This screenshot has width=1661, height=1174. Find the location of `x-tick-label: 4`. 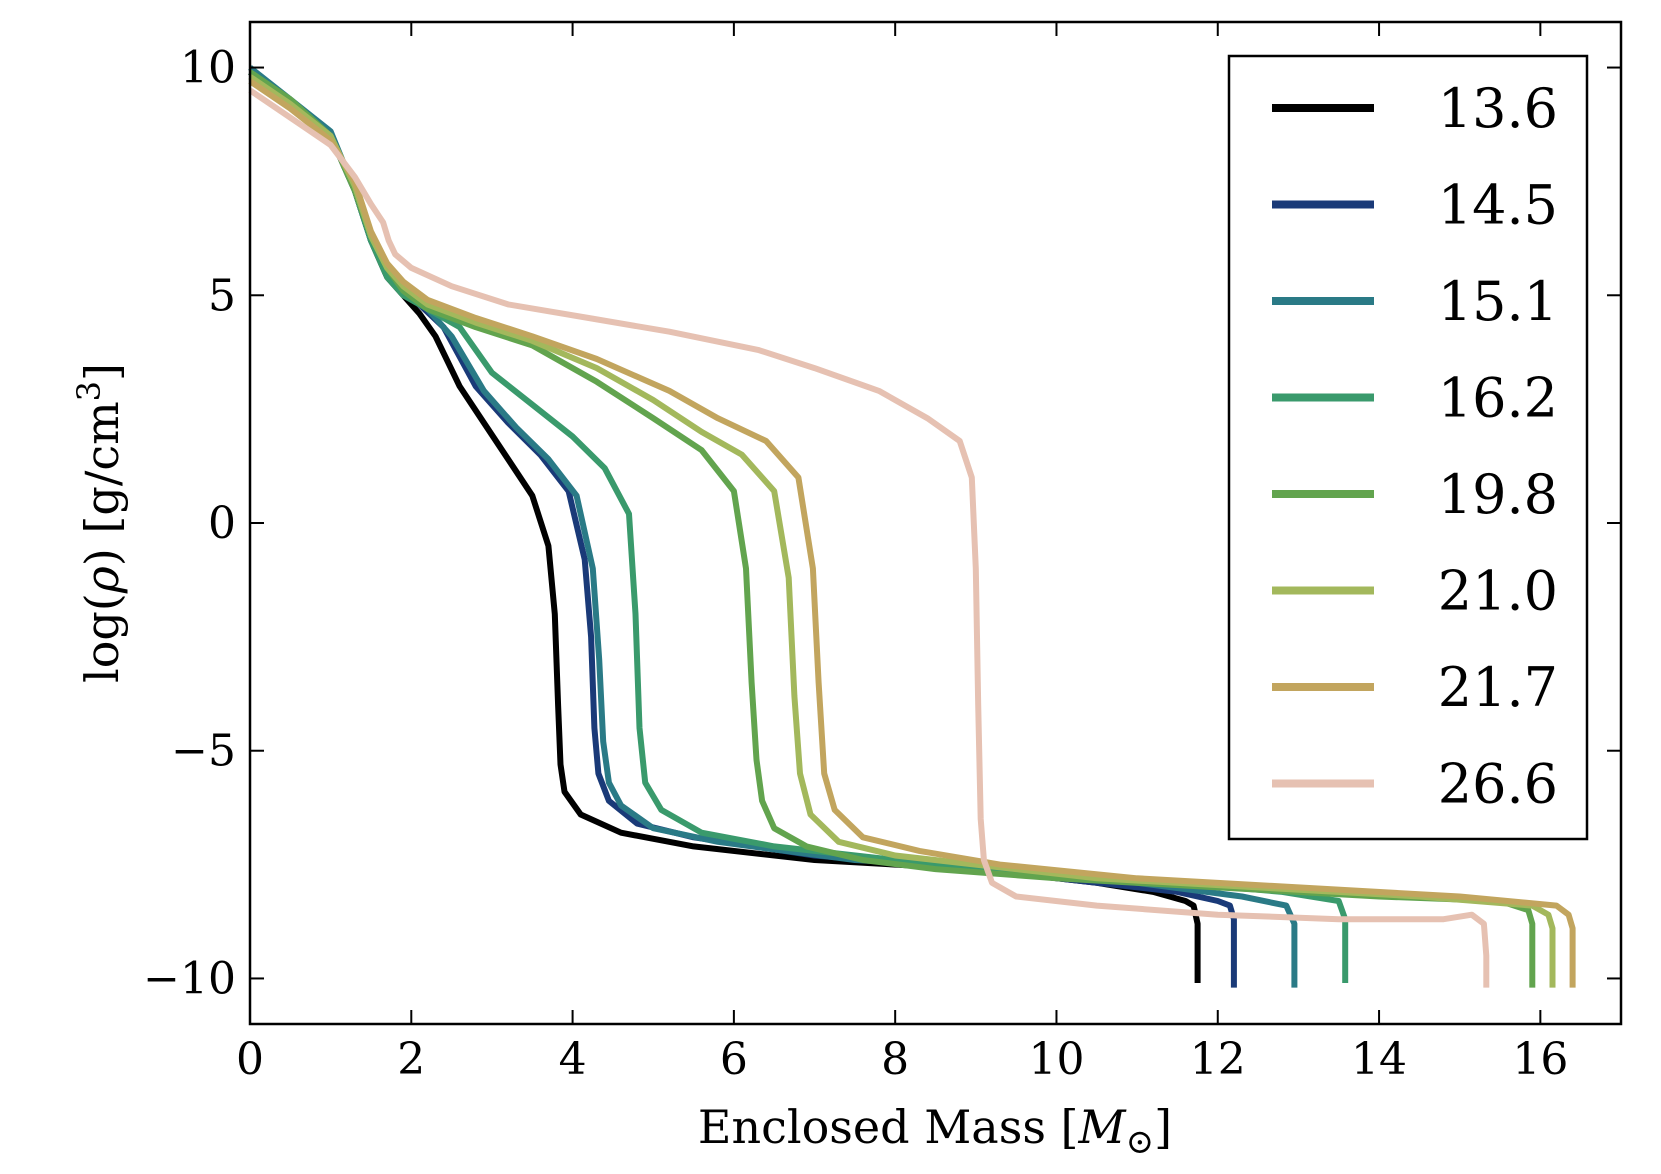

x-tick-label: 4 is located at coordinates (573, 1059).